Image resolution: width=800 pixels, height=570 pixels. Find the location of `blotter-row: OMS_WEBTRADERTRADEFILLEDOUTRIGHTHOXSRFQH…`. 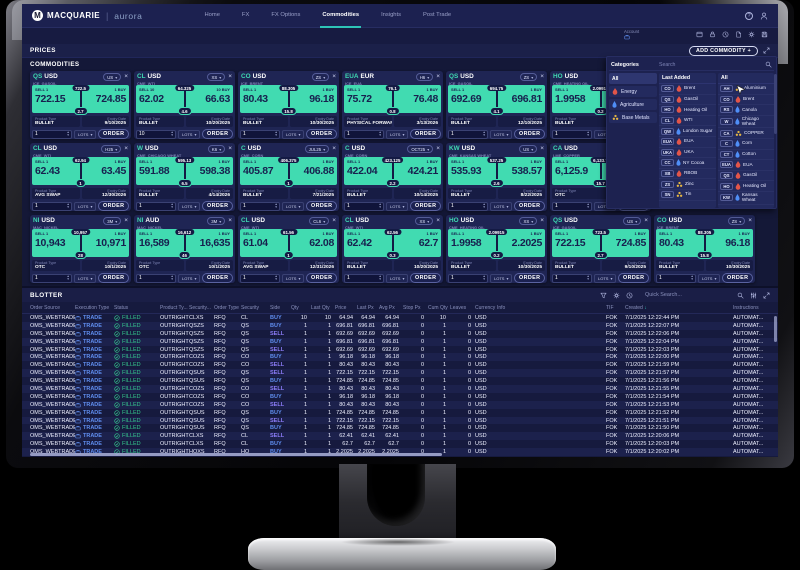

blotter-row: OMS_WEBTRADERTRADEFILLEDOUTRIGHTHOXSRFQH… is located at coordinates (400, 452).